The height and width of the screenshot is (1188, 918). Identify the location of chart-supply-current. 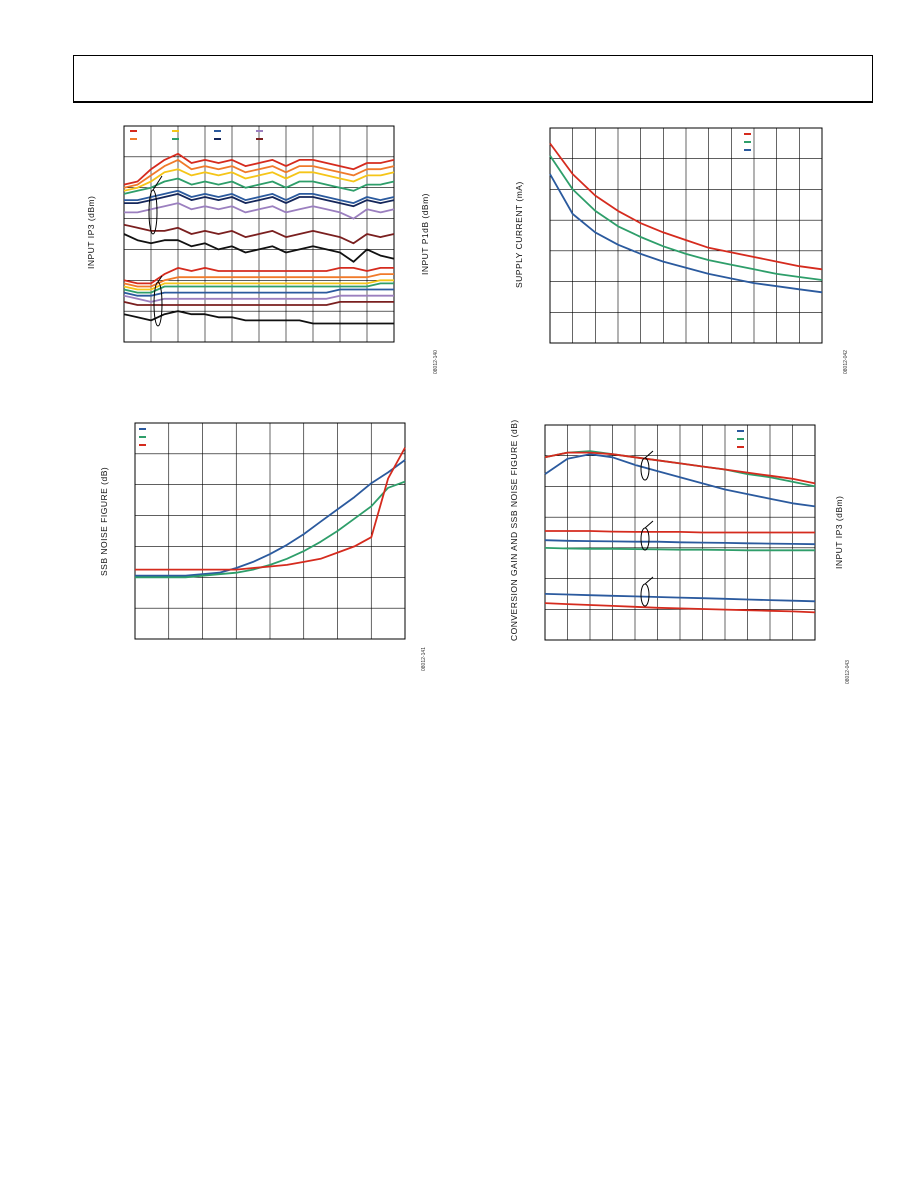
(686, 235).